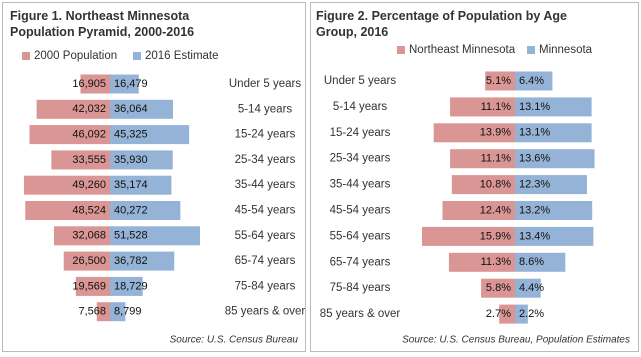  What do you see at coordinates (534, 210) in the screenshot?
I see `value-label: 13.2%` at bounding box center [534, 210].